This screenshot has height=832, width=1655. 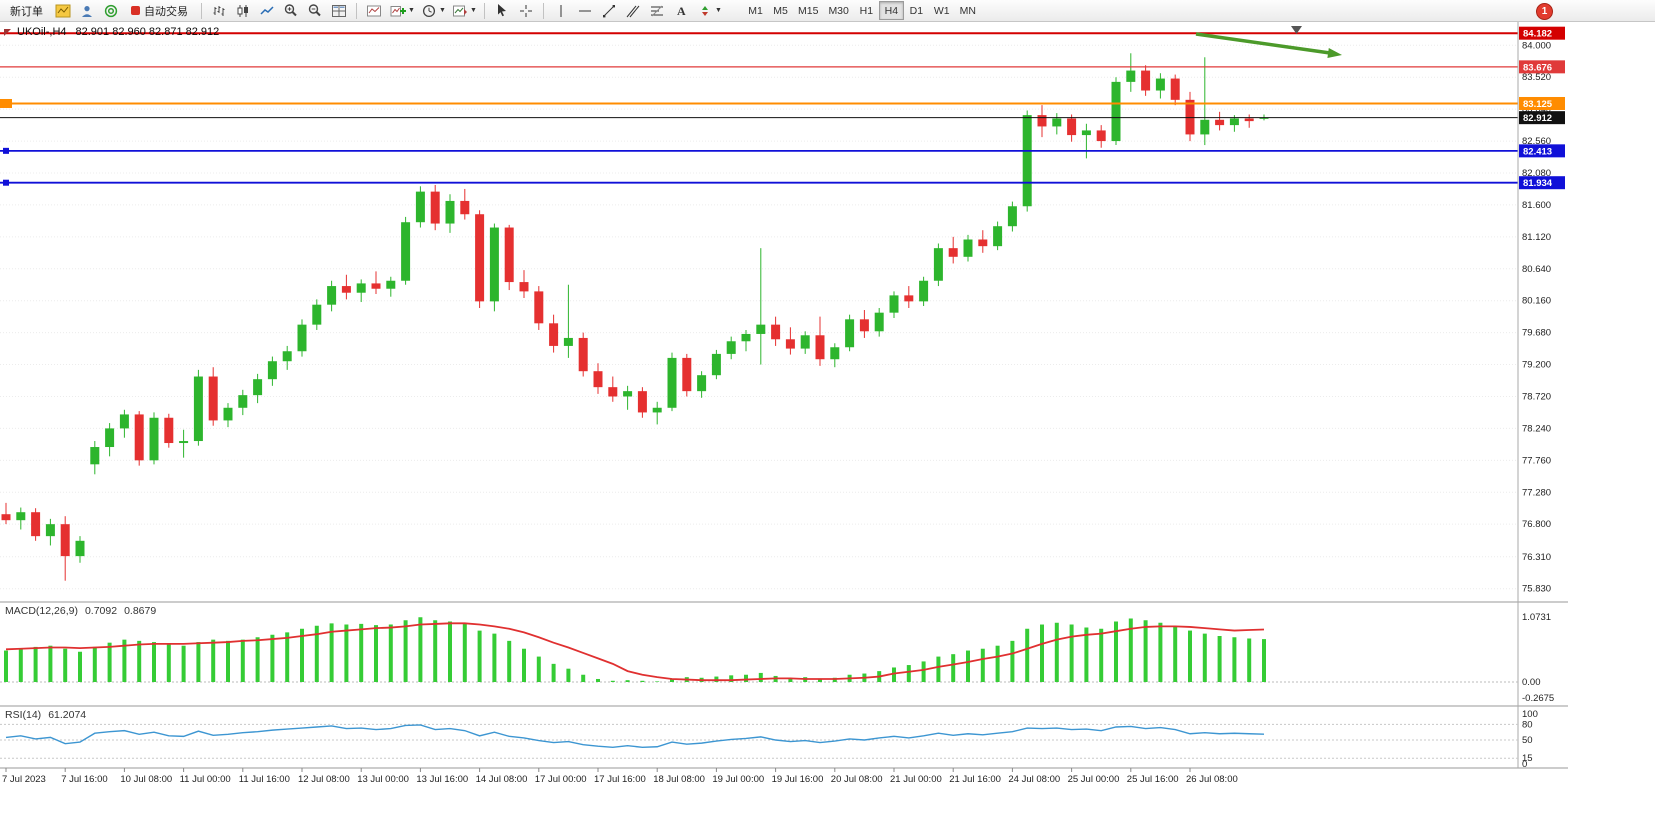 What do you see at coordinates (398, 10) in the screenshot?
I see `new-chart-dropdown` at bounding box center [398, 10].